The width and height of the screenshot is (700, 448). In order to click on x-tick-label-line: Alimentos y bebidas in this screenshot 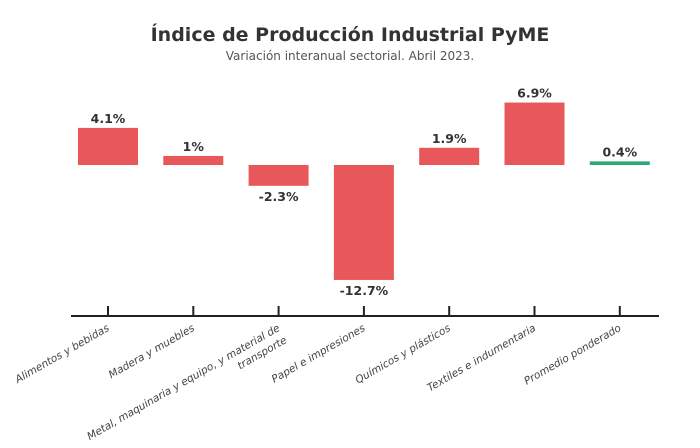, I will do `click(62, 354)`.